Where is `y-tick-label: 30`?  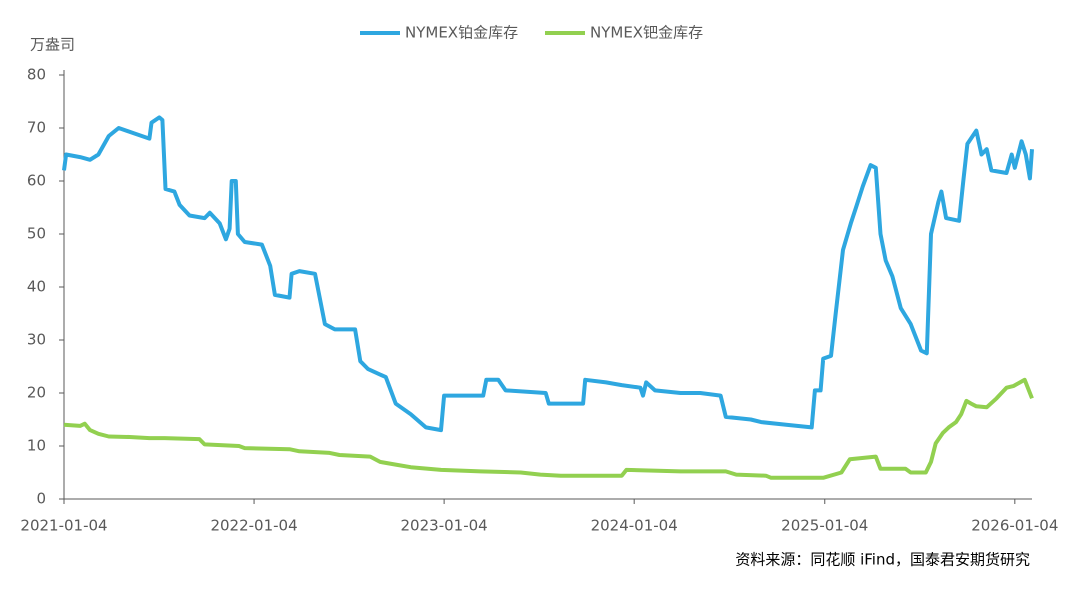
y-tick-label: 30 is located at coordinates (36, 340).